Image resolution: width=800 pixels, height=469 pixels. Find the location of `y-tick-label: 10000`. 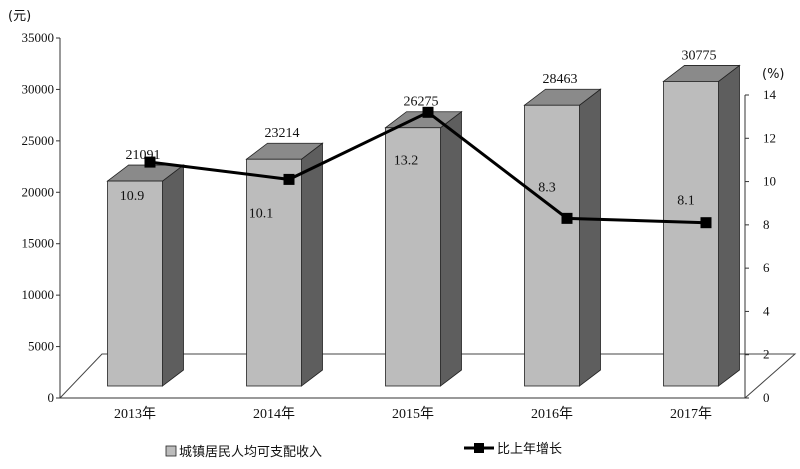

y-tick-label: 10000 is located at coordinates (38, 294).